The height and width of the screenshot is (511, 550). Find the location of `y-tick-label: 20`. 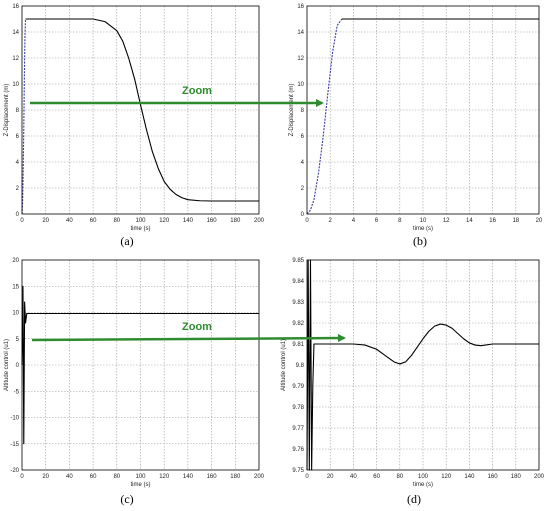

y-tick-label: 20 is located at coordinates (15, 261).